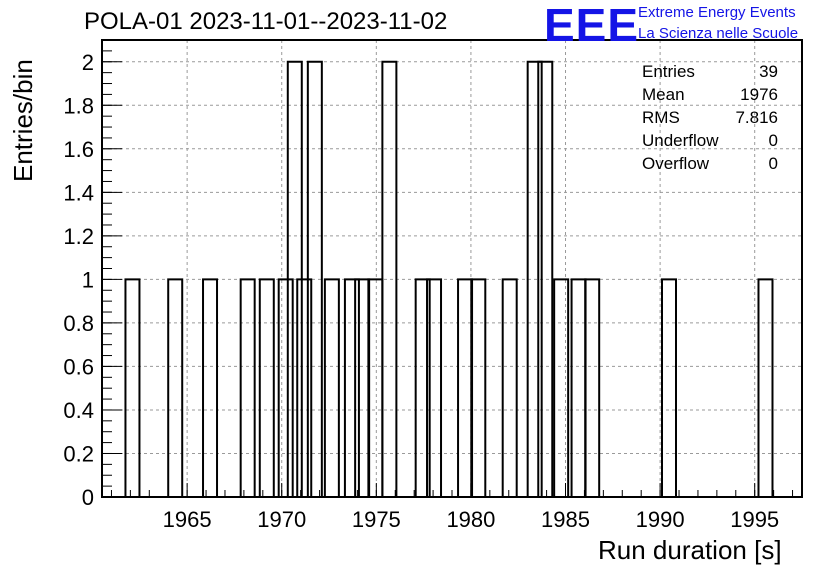 The height and width of the screenshot is (572, 836). What do you see at coordinates (281, 519) in the screenshot?
I see `x-tick-label: 1970` at bounding box center [281, 519].